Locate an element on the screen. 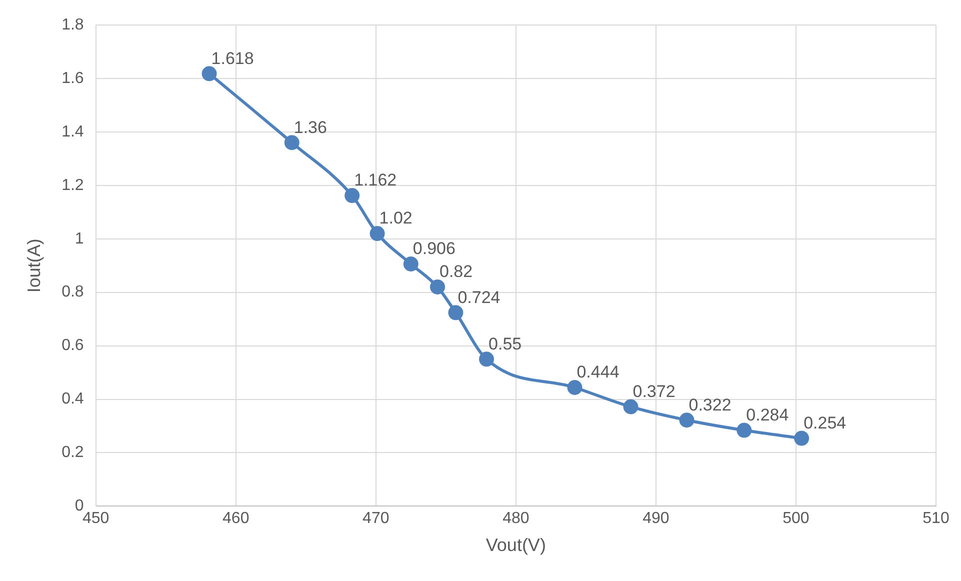 This screenshot has width=961, height=581. data-label: 0.55 is located at coordinates (505, 344).